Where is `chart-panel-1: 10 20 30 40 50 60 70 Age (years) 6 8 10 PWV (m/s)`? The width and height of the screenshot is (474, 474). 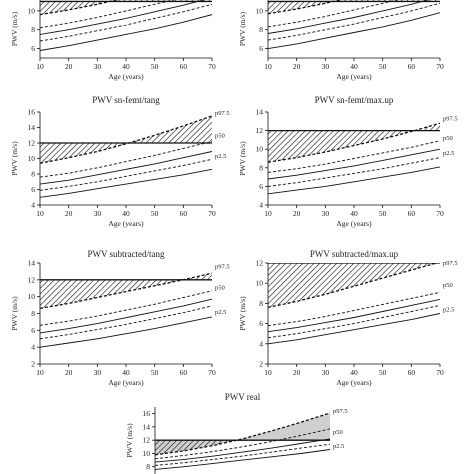 chart-panel-1: 10 20 30 40 50 60 70 Age (years) 6 8 10 PWV (m/s) is located at coordinates (113, 40).